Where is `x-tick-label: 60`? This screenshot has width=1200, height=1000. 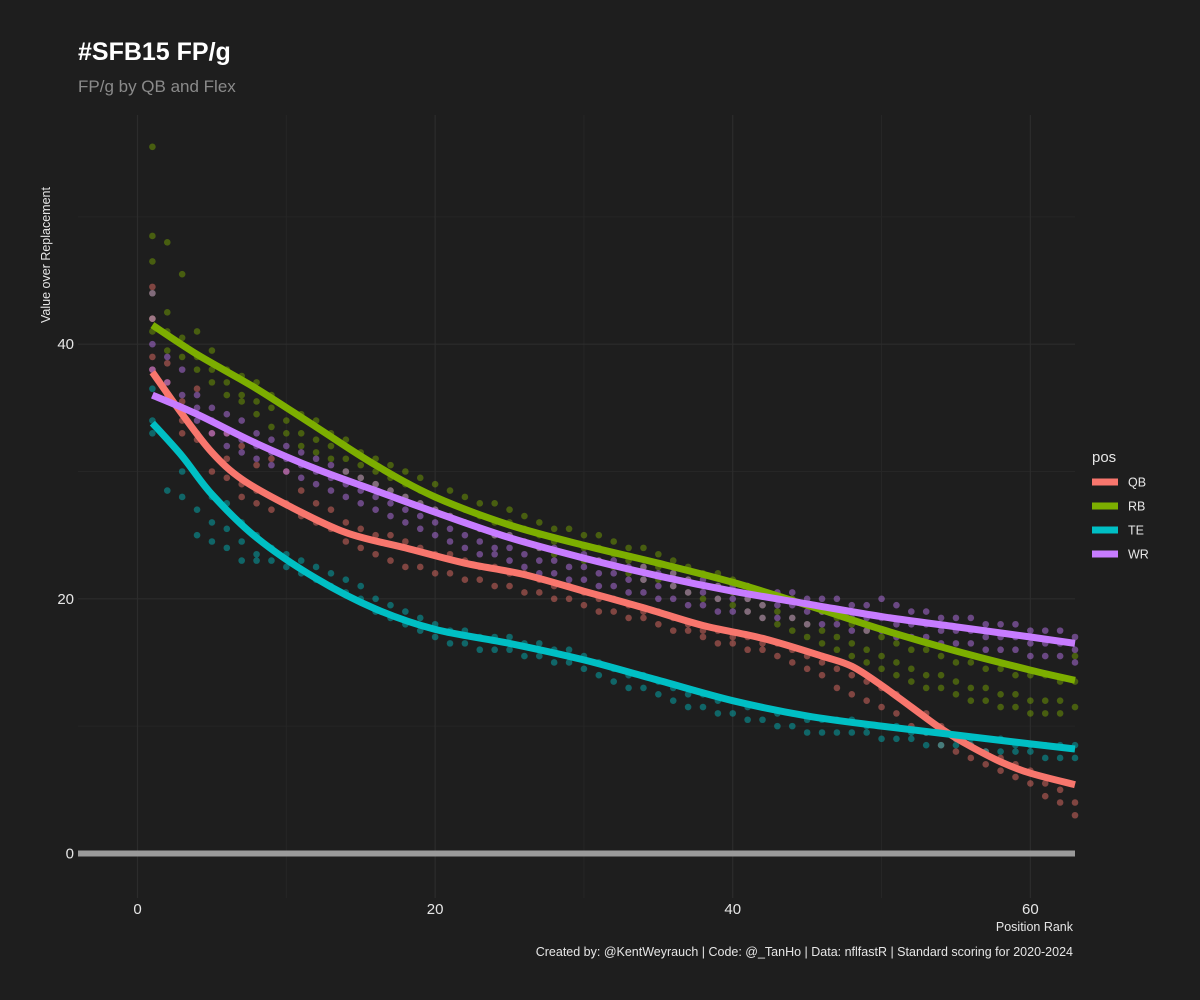 x-tick-label: 60 is located at coordinates (1030, 909).